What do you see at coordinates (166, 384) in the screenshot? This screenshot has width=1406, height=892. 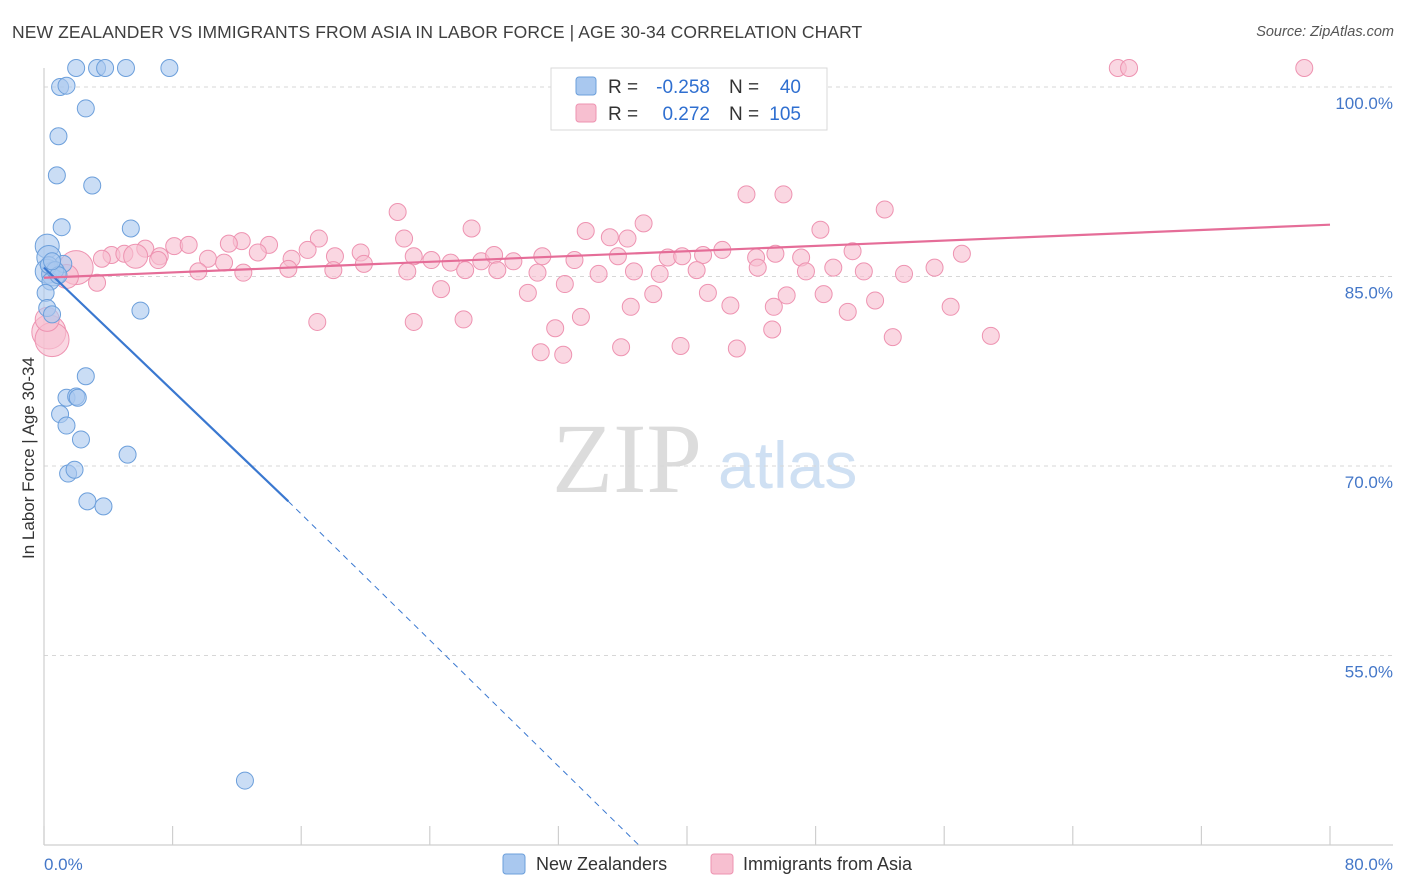 I see `trend-line-new-zealanders` at bounding box center [166, 384].